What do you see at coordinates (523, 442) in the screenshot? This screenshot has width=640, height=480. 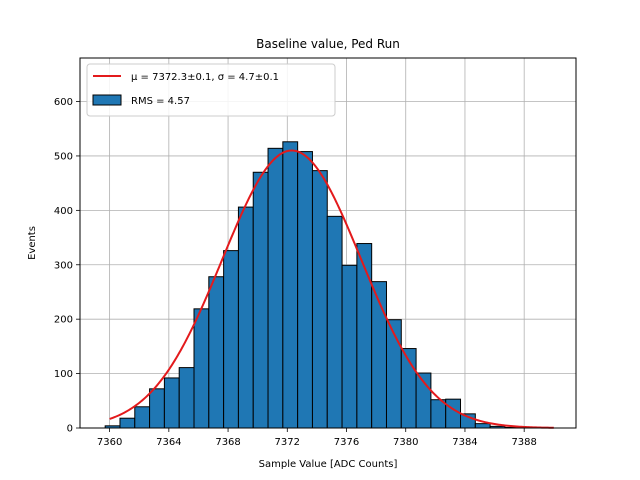 I see `x-tick-label: 7388` at bounding box center [523, 442].